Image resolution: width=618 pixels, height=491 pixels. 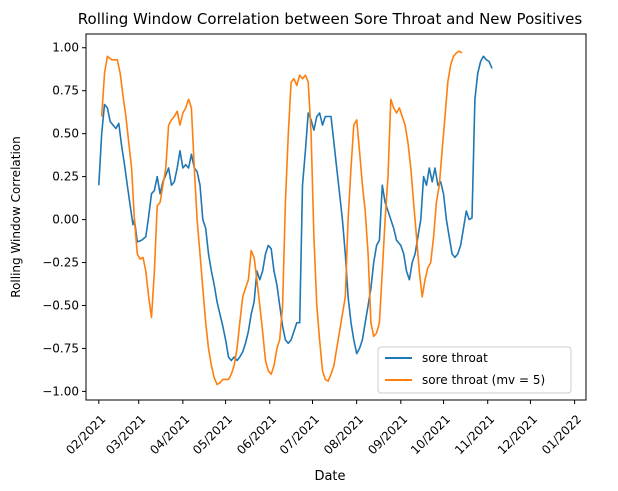 I want to click on y-axis: −1.00 −0.75 −0.50 −0.25 0.00 0.25 0.50 0.75 1.00, so click(x=64, y=219).